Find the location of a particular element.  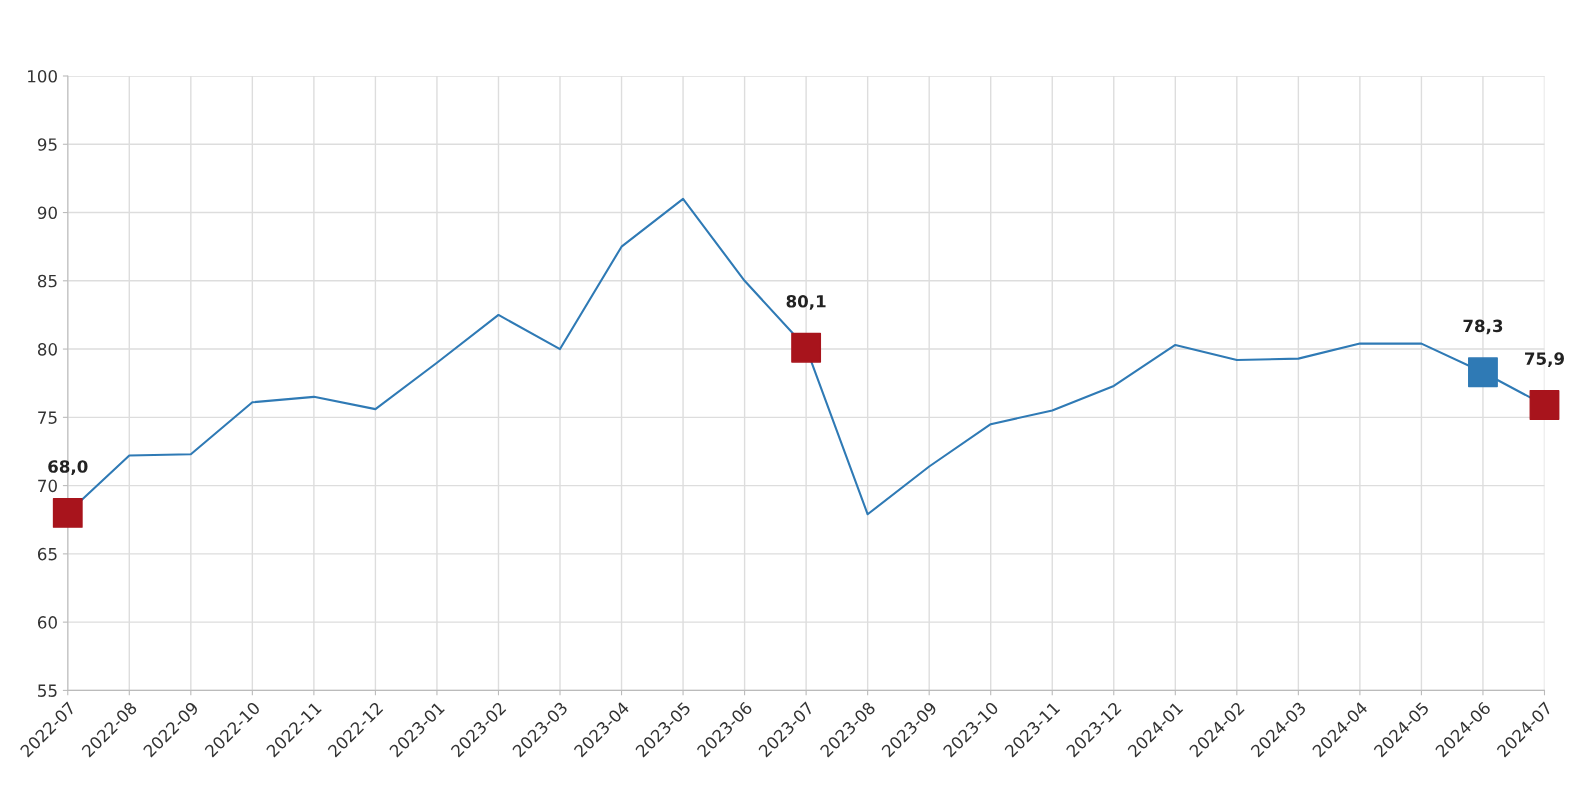

data-label: 75,9 is located at coordinates (1544, 360).